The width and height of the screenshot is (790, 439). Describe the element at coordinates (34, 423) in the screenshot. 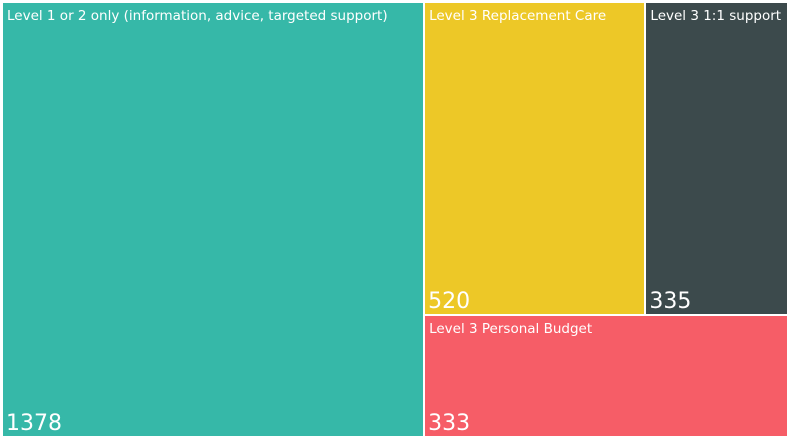

I see `tile-value: 1378` at that location.